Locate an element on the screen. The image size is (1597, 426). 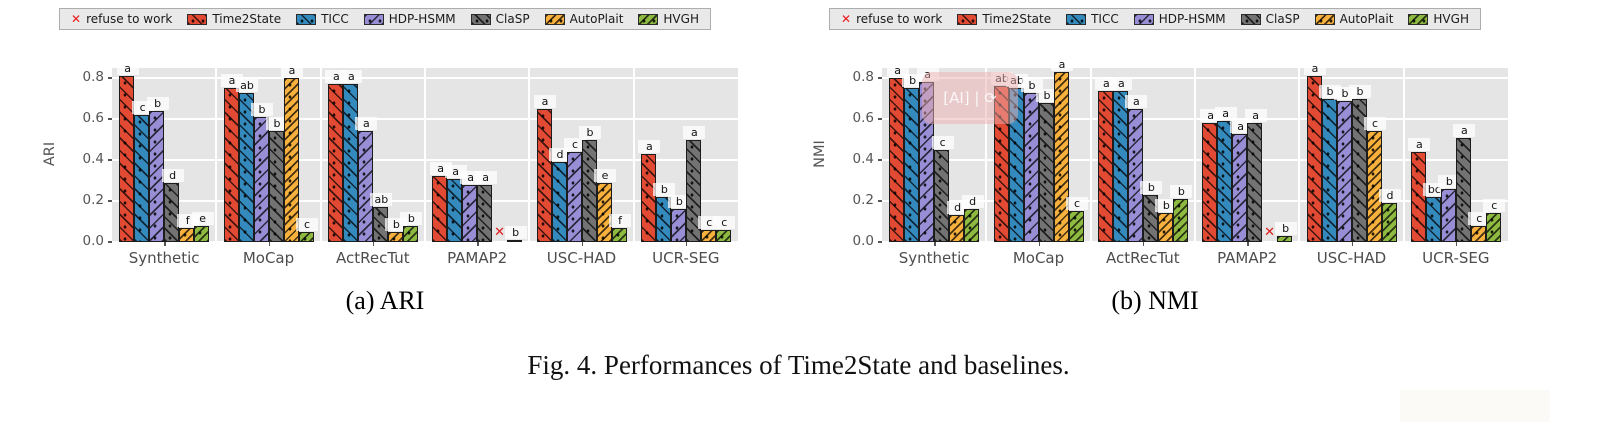
bar-clasp-synthetic is located at coordinates (172, 212).